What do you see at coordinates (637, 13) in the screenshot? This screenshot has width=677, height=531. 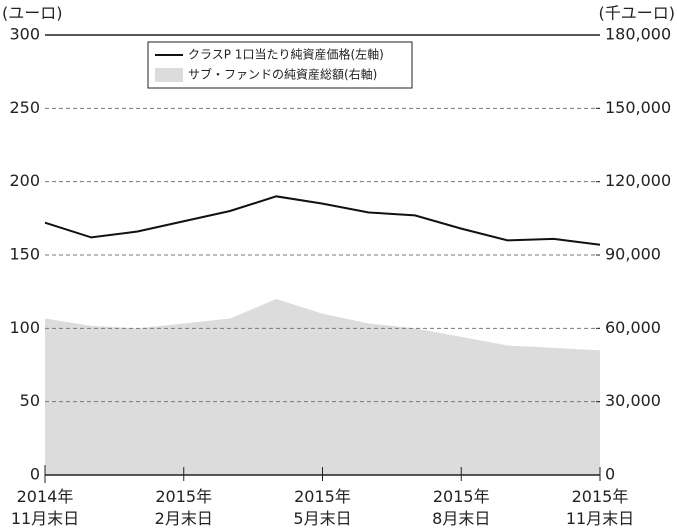 I see `y2-axis-title: (千ユーロ)` at bounding box center [637, 13].